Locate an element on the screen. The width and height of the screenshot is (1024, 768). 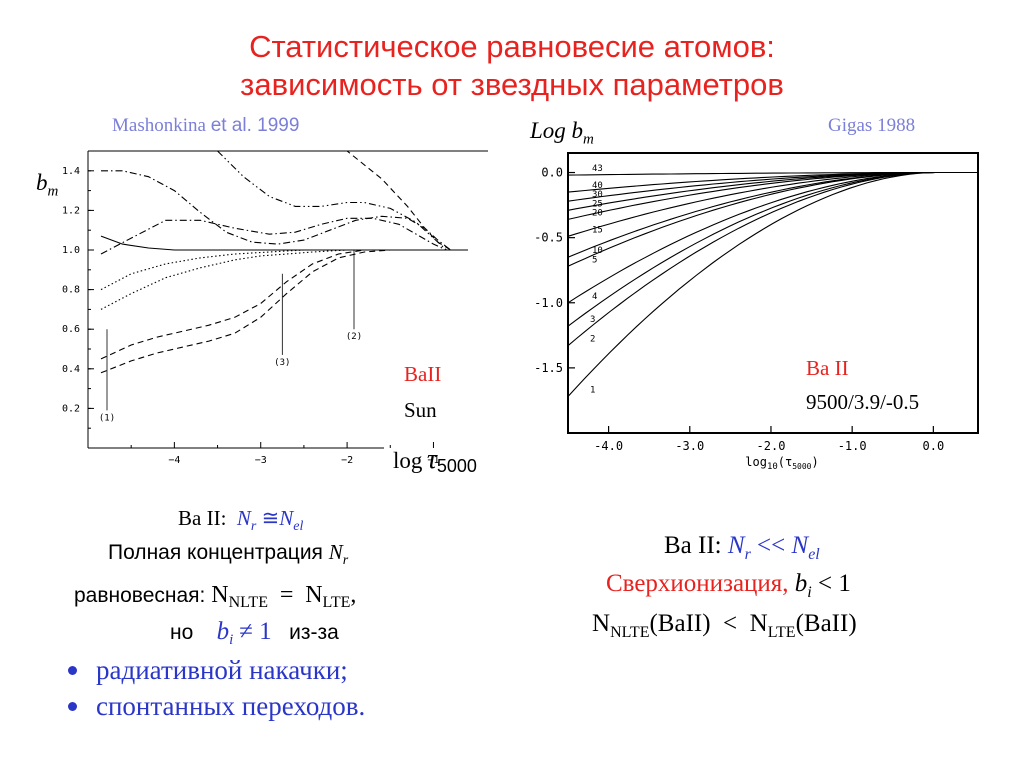
left-x-axis-label: log τ5000 is located at coordinates (435, 460).